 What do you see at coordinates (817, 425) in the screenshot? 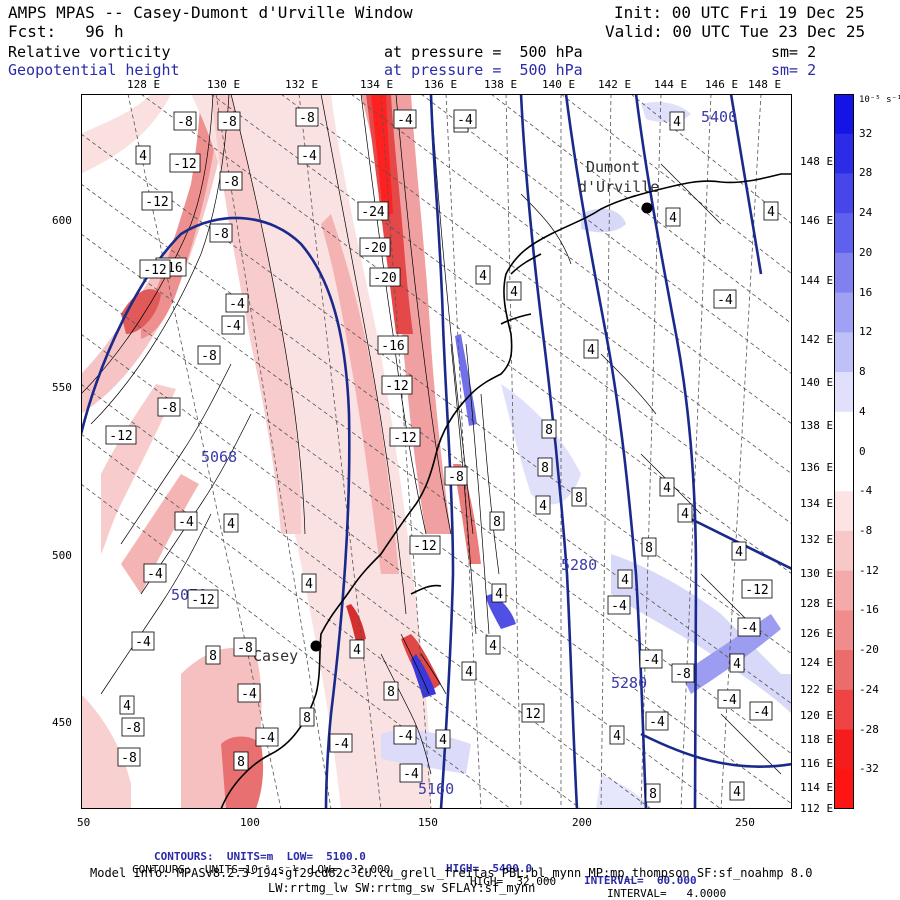
I see `right-longitude-label: 138 E` at bounding box center [817, 425].